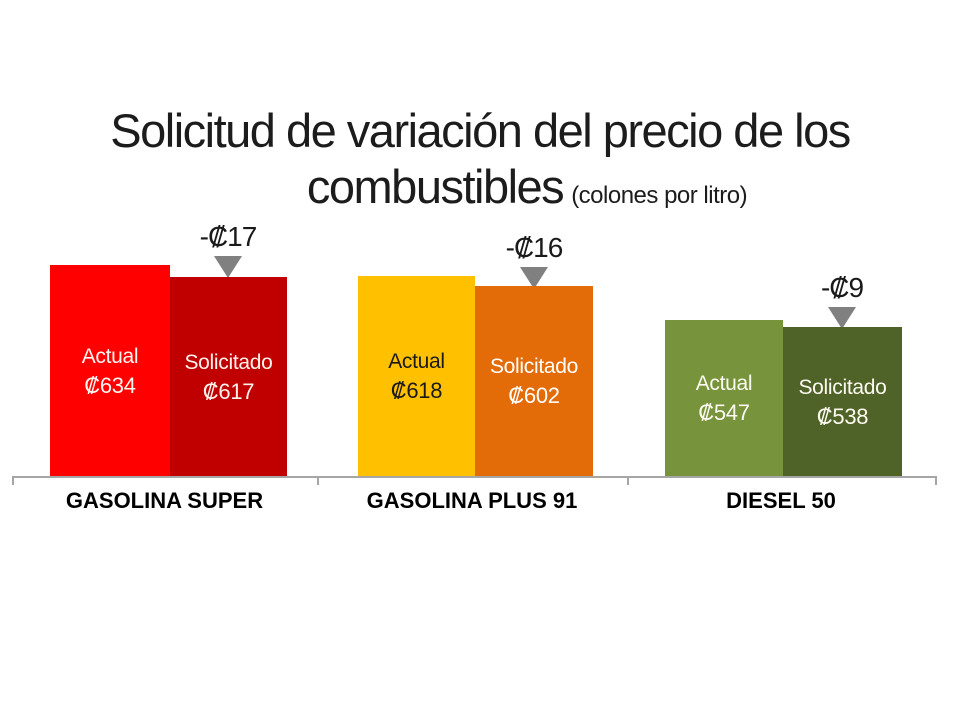  I want to click on change-annotation-diesel-50: -₡9, so click(842, 300).